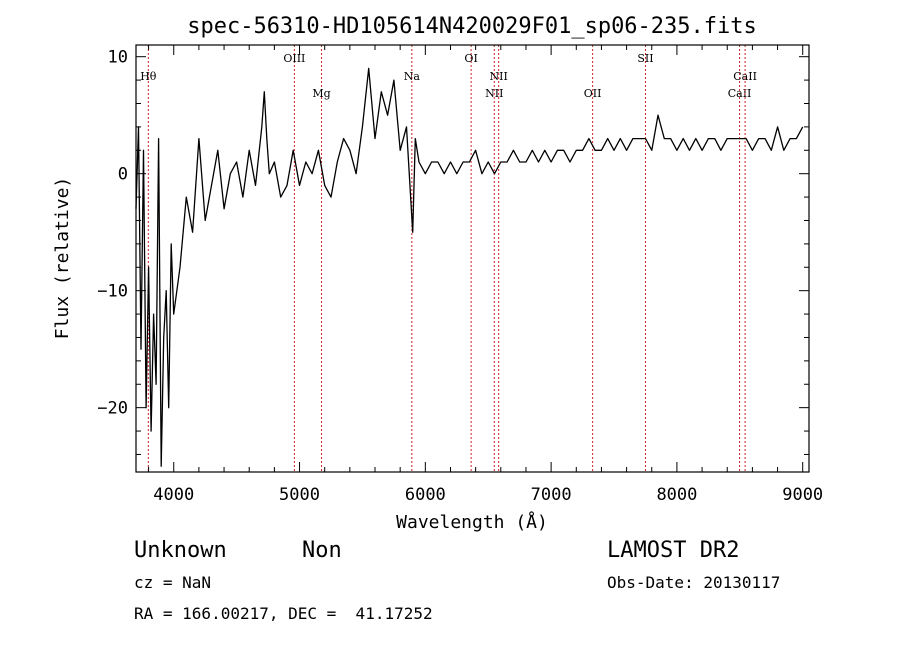 The width and height of the screenshot is (900, 649). Describe the element at coordinates (412, 76) in the screenshot. I see `spectral-line-label: Na` at that location.